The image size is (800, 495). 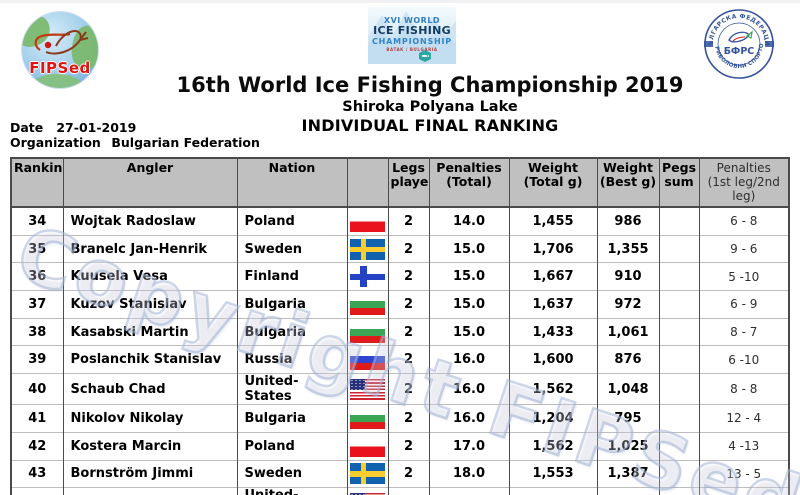 I want to click on fipsed-logo: FIPSed, so click(x=60, y=50).